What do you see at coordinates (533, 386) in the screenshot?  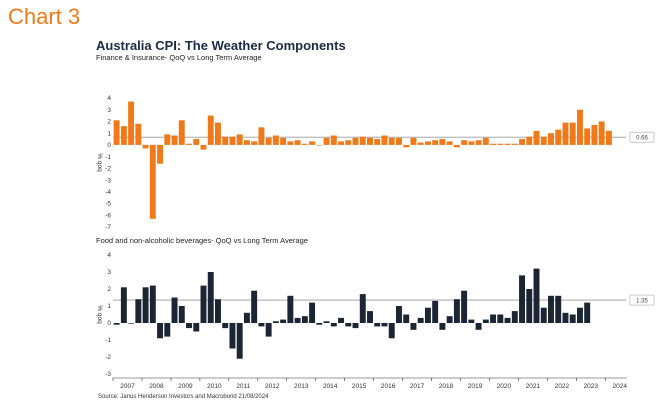 I see `x-tick-label: 2021` at bounding box center [533, 386].